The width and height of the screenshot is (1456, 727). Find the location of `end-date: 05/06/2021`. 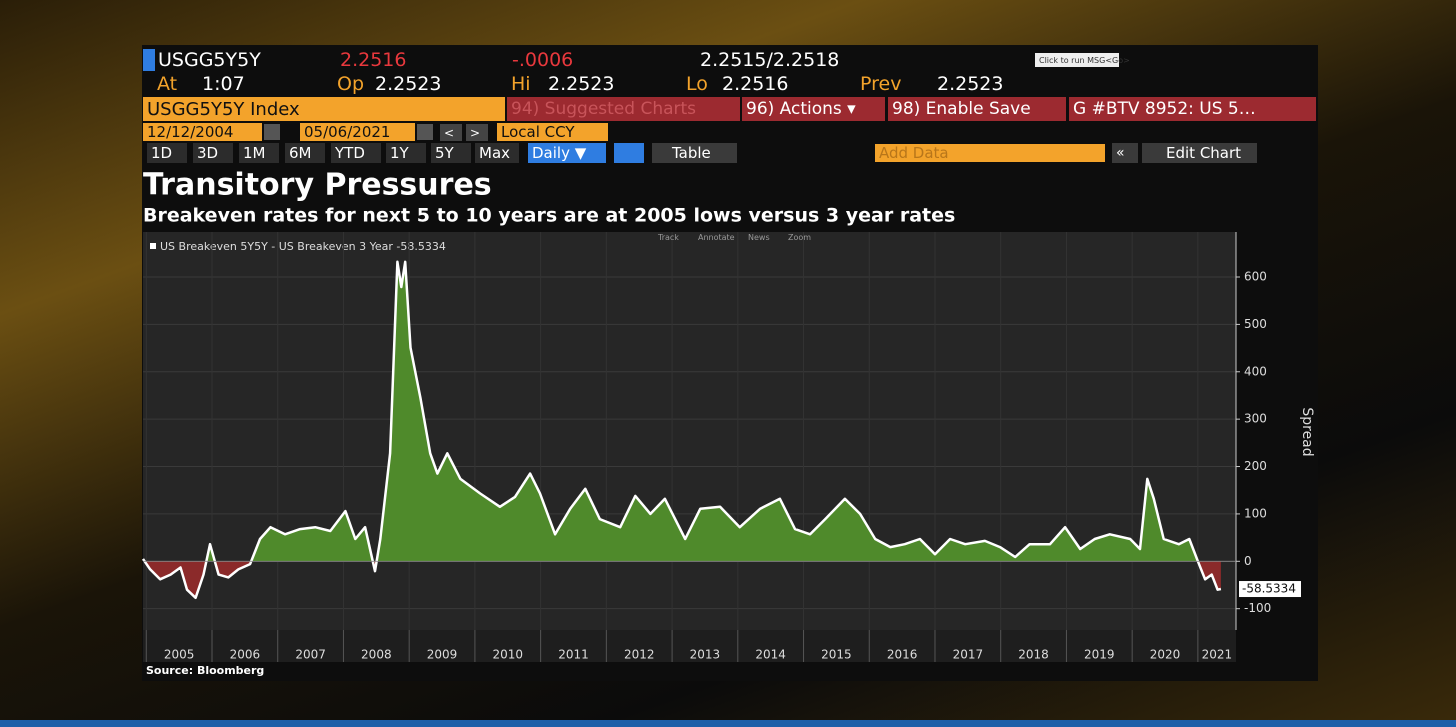

end-date: 05/06/2021 is located at coordinates (357, 132).